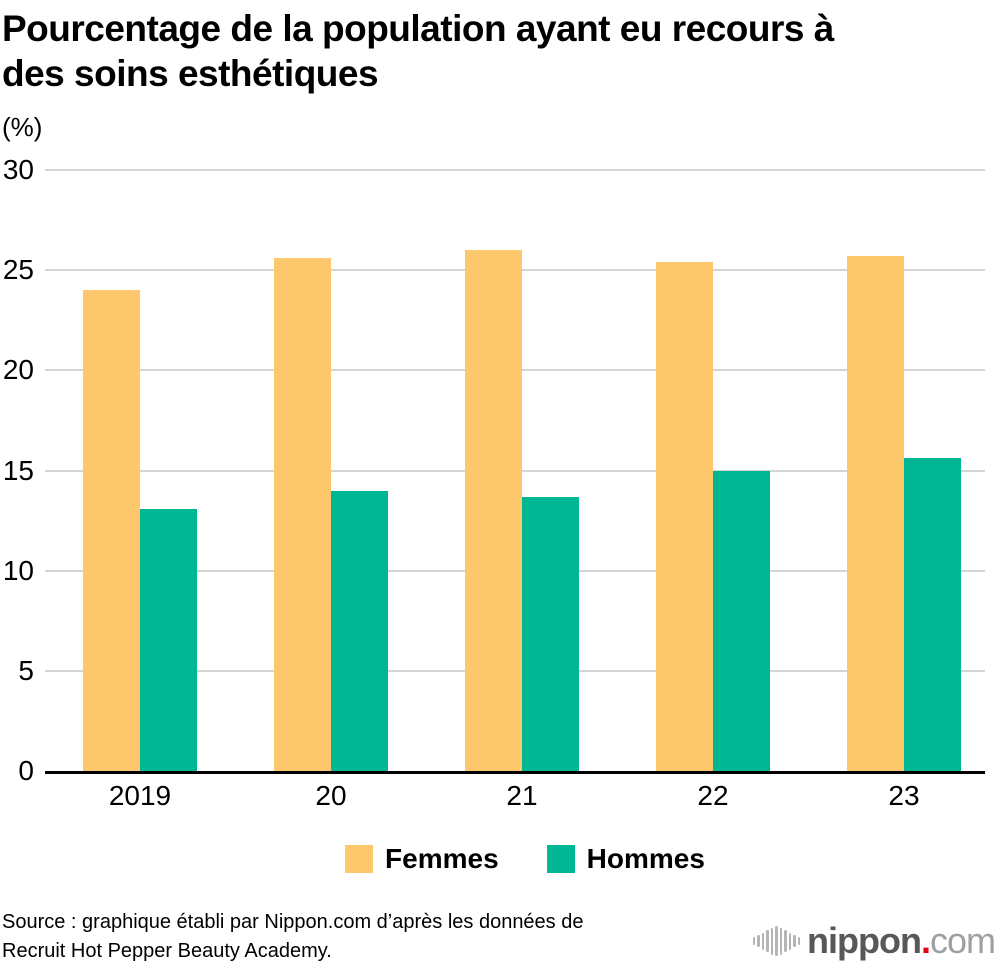  I want to click on y-tick-label-25: 25, so click(18, 270).